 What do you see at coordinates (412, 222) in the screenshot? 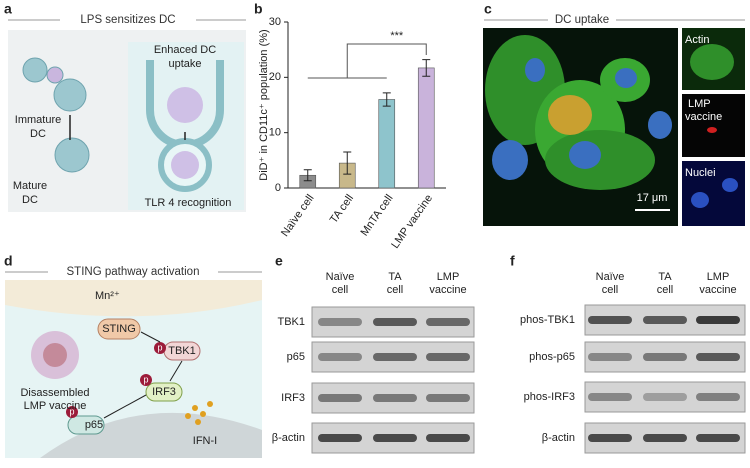
I see `x-tick-label: LMP vaccine` at bounding box center [412, 222].